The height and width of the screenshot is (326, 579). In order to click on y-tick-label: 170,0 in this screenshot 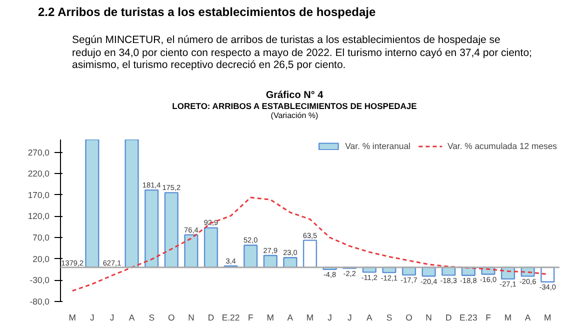, I will do `click(39, 195)`.